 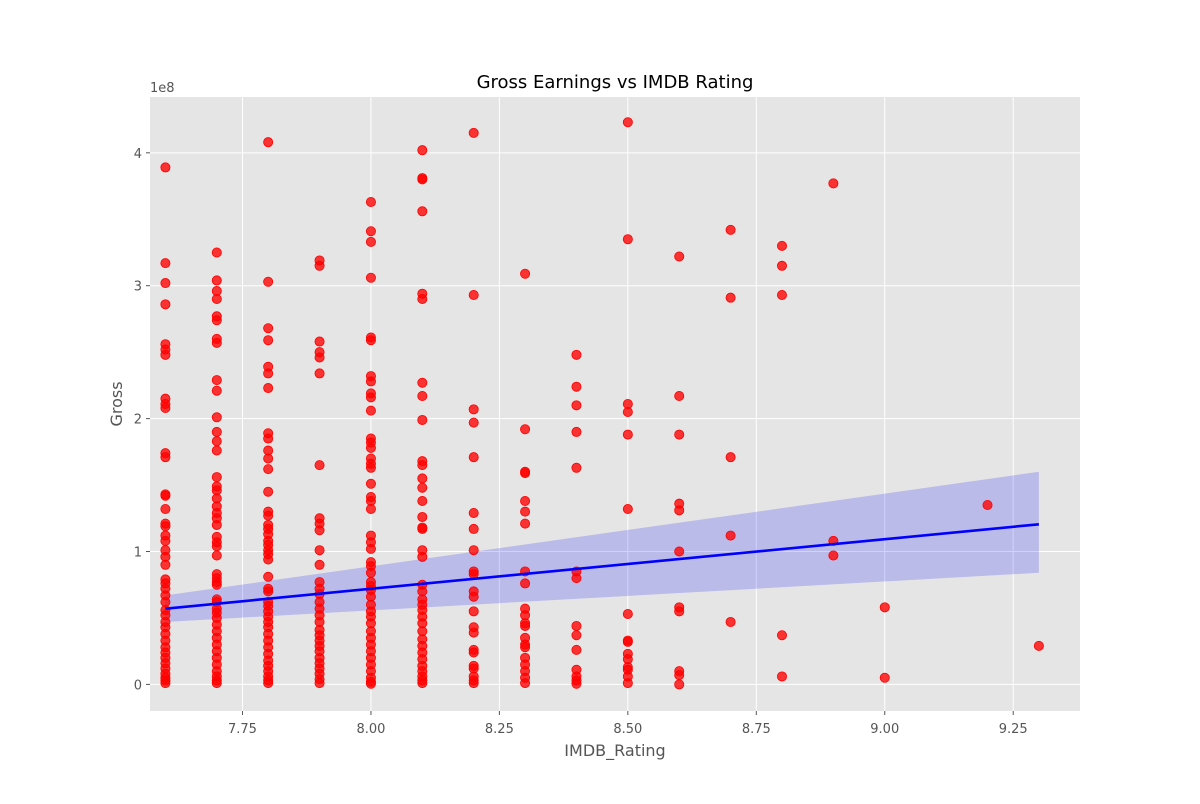 What do you see at coordinates (614, 751) in the screenshot?
I see `x-axis-label: IMDB_Rating` at bounding box center [614, 751].